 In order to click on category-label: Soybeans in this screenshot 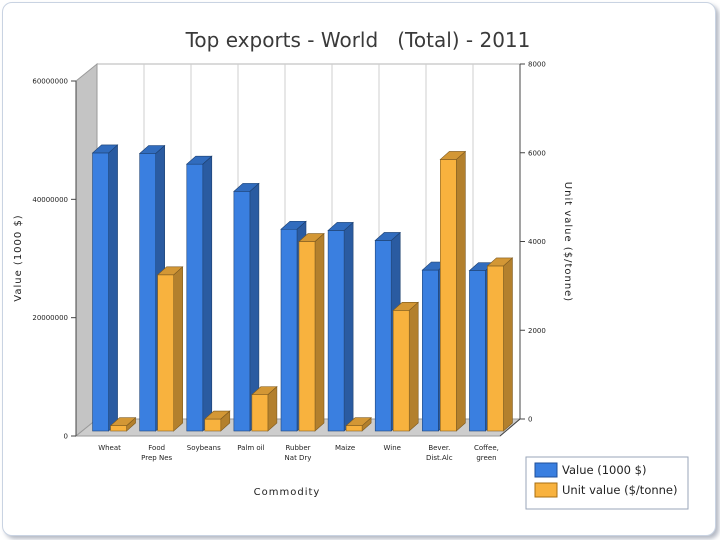, I will do `click(204, 448)`.